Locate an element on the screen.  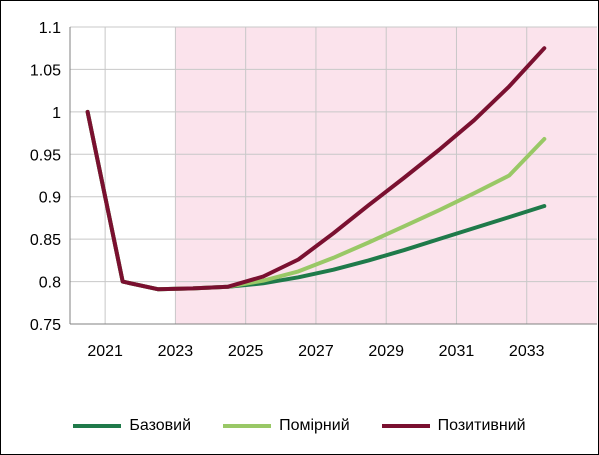
x-tick-label: 2027 is located at coordinates (316, 351).